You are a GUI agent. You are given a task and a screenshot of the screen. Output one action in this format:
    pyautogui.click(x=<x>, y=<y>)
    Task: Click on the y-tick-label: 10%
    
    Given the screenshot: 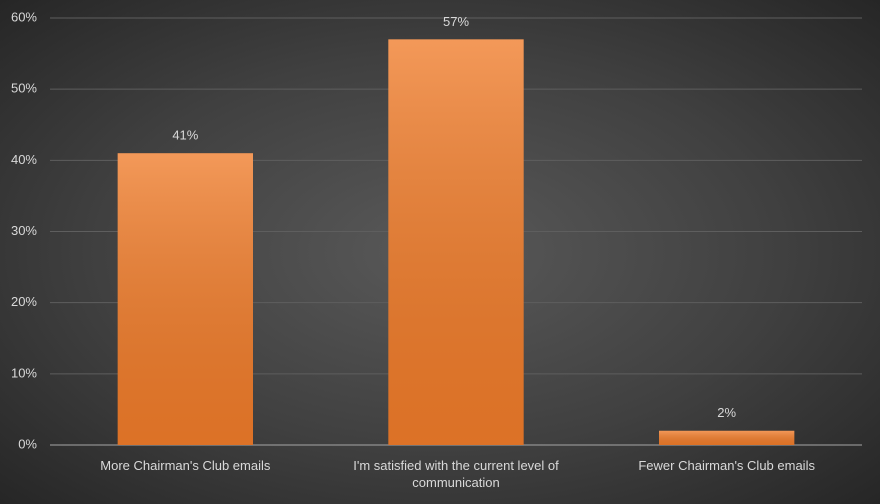 What is the action you would take?
    pyautogui.click(x=24, y=372)
    